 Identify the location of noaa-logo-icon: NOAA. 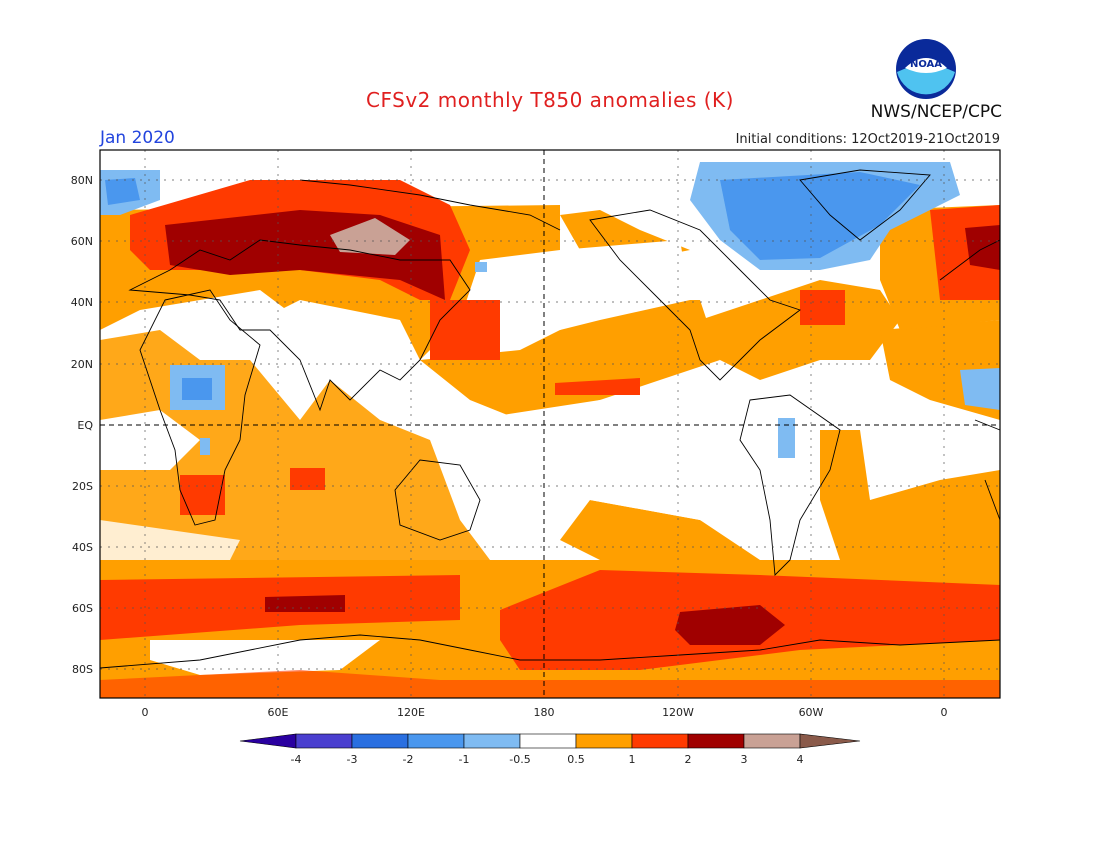
(926, 69).